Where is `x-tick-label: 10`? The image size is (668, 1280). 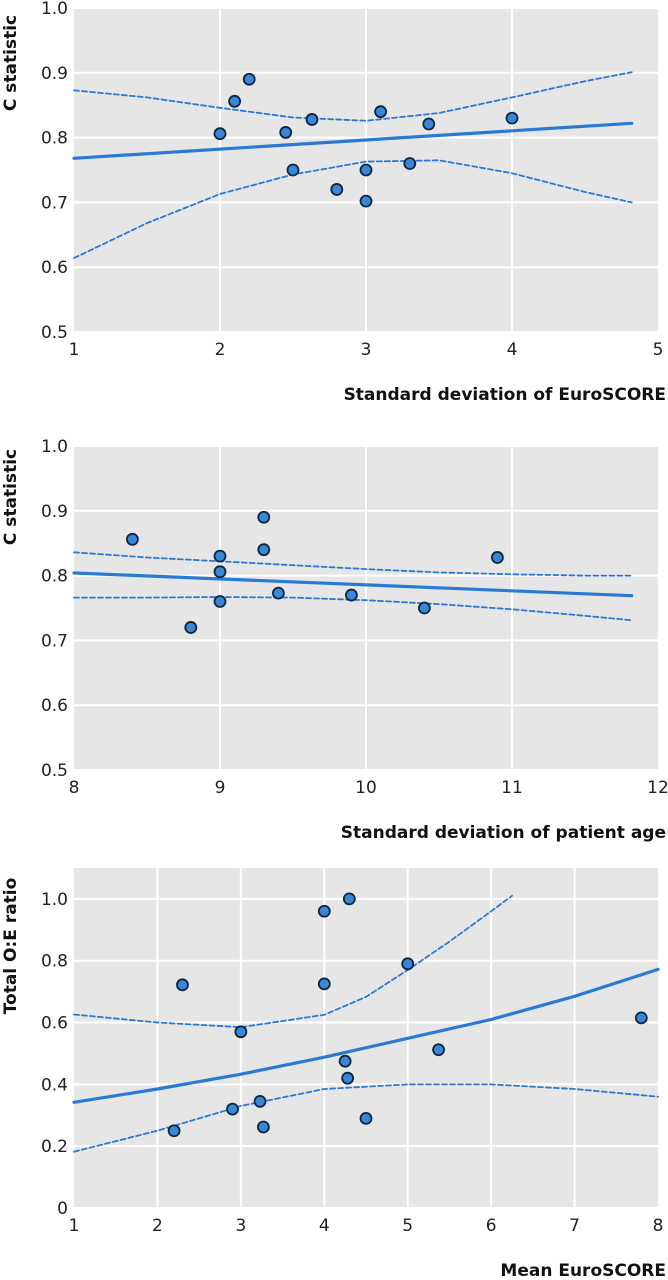
x-tick-label: 10 is located at coordinates (366, 788).